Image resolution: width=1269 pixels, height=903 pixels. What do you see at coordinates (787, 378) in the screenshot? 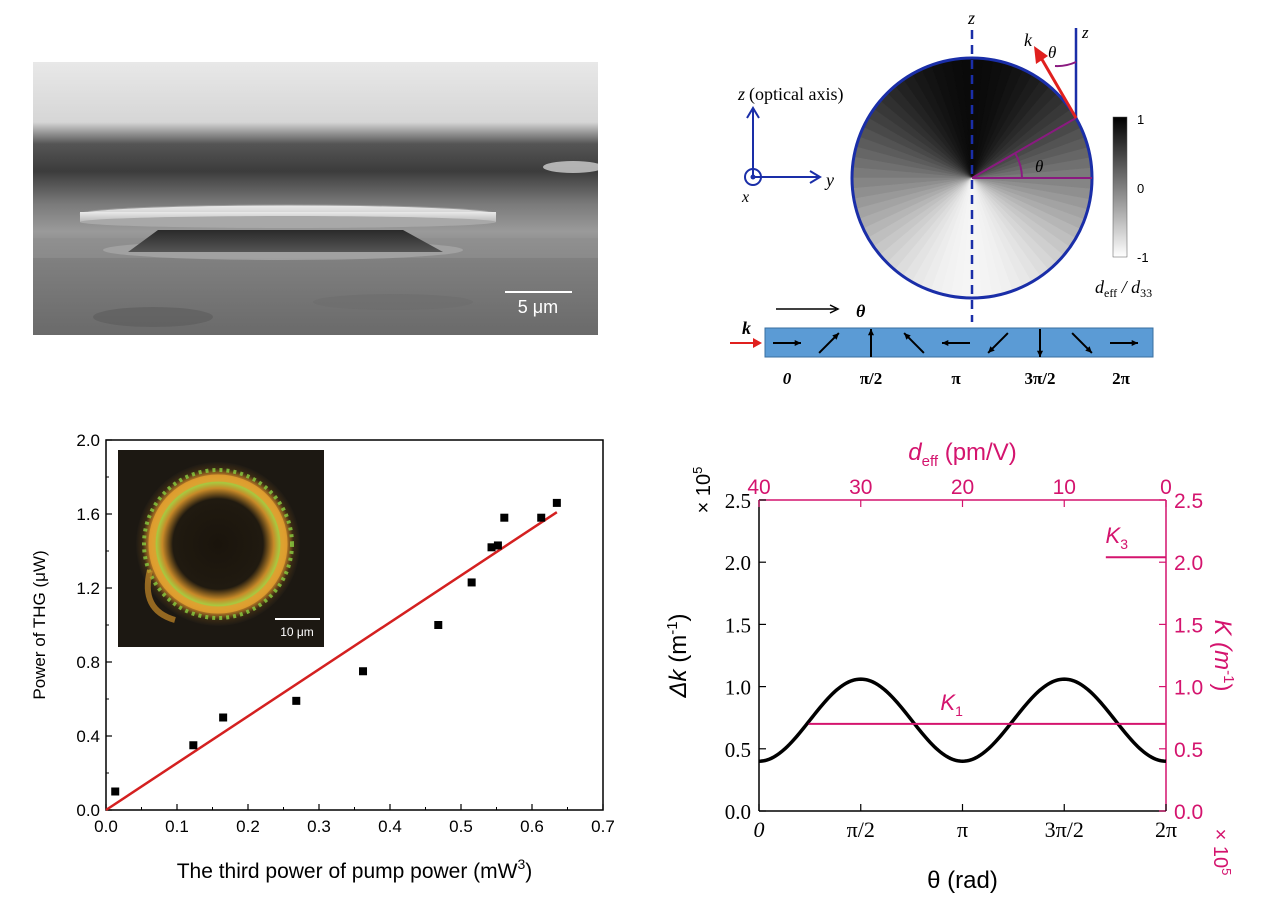
I see `strip-tick-0: 0` at bounding box center [787, 378].